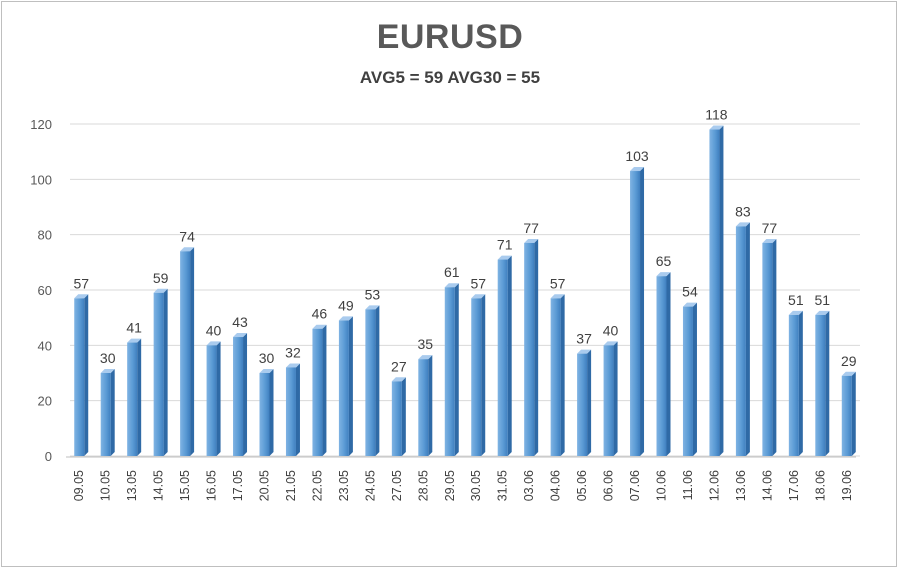 Image resolution: width=900 pixels, height=570 pixels. Describe the element at coordinates (320, 314) in the screenshot. I see `data-label: 46` at that location.